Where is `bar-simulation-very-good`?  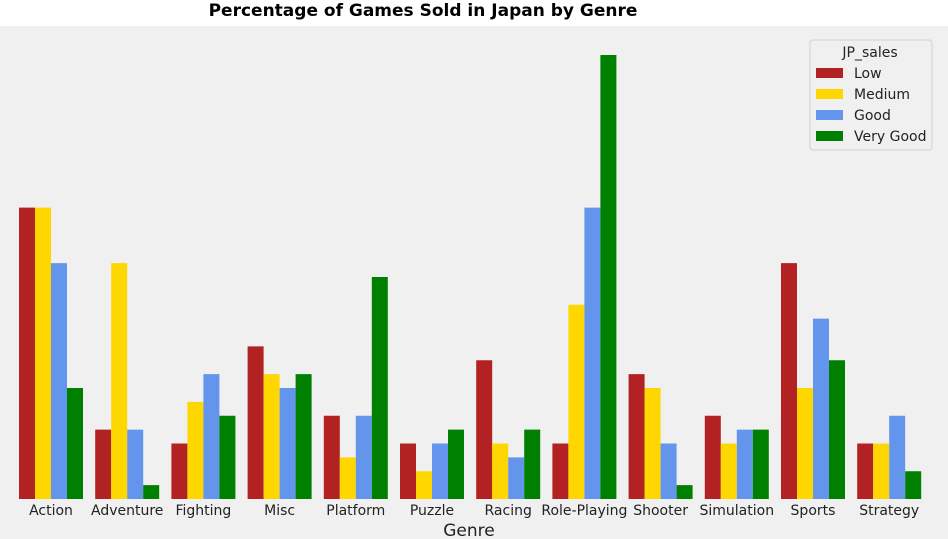 bar-simulation-very-good is located at coordinates (760, 464).